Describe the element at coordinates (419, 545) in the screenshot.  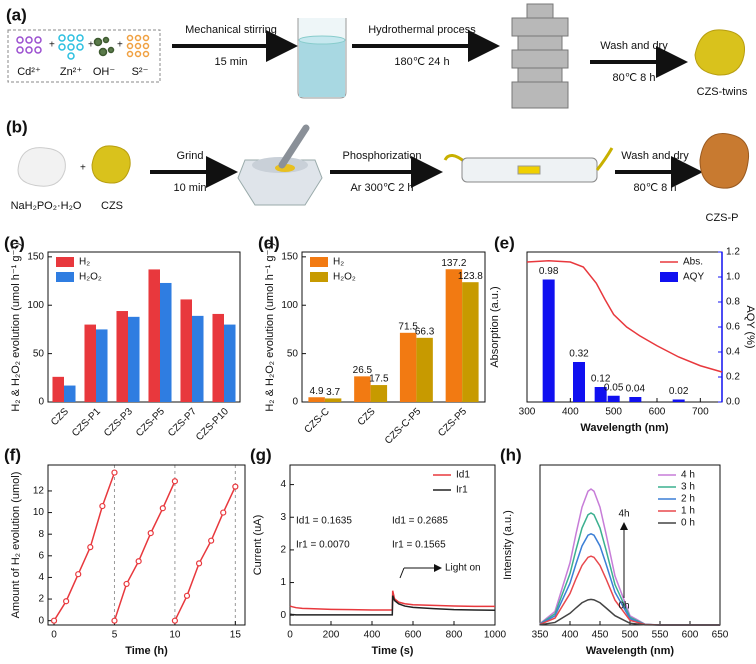
I see `annotation: Ir1 = 0.1565` at that location.